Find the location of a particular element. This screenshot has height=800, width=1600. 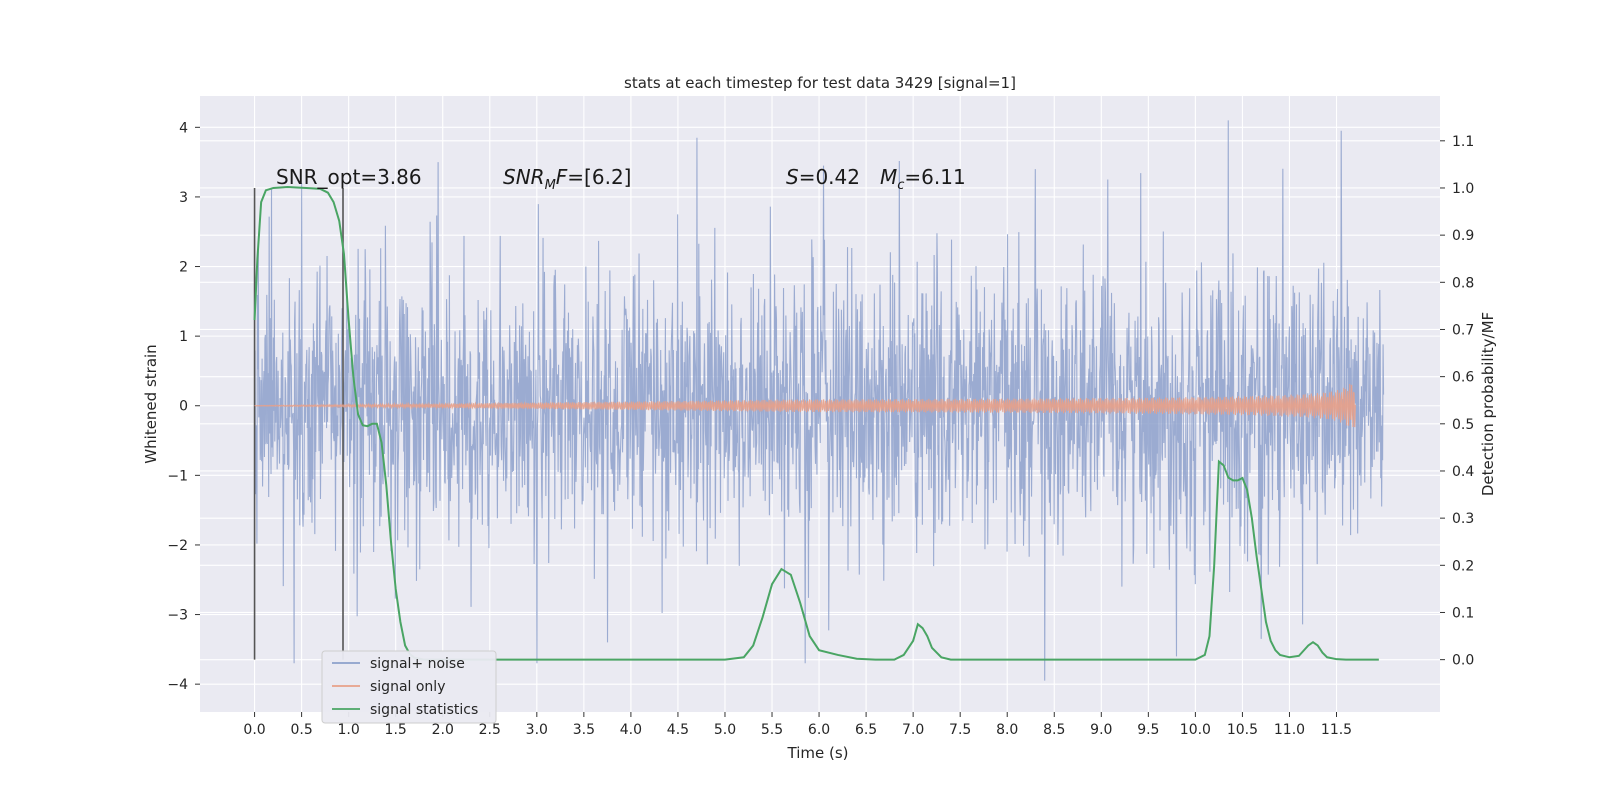

y-tick-label: −1 is located at coordinates (177, 476).